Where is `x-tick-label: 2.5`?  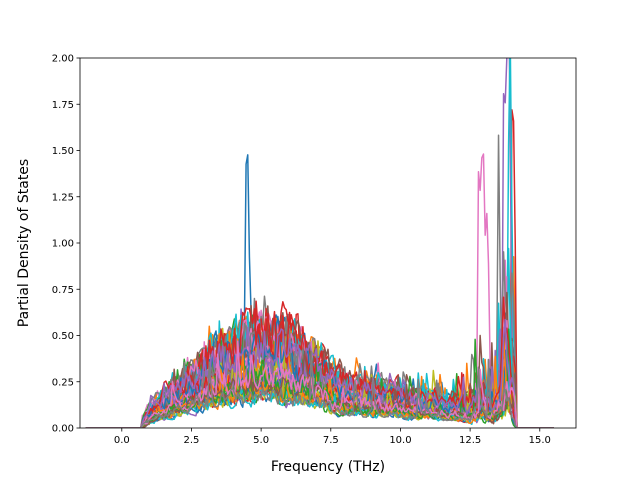
x-tick-label: 2.5 is located at coordinates (192, 440).